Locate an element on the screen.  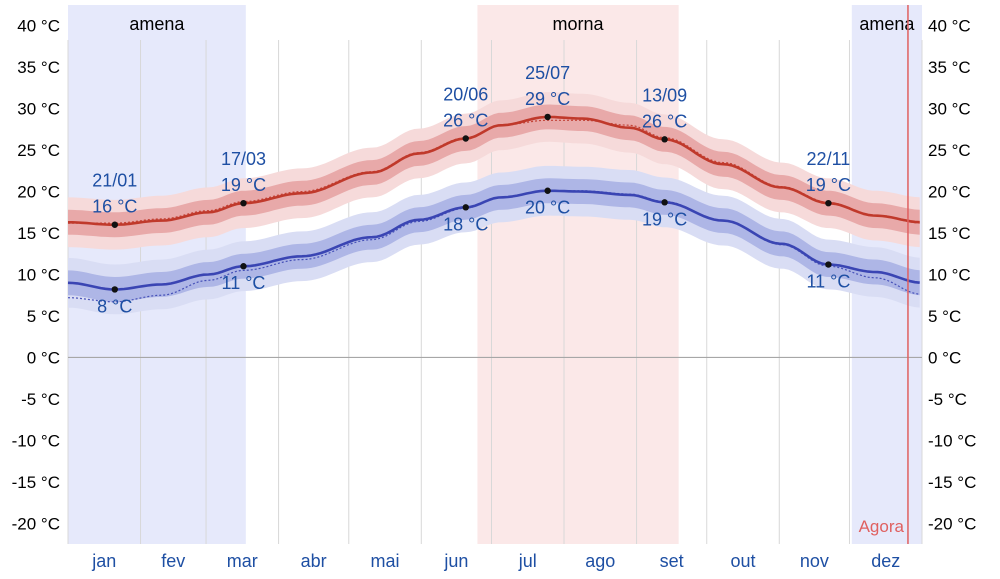
y-tick-label-left: -10 °C is located at coordinates (36, 440).